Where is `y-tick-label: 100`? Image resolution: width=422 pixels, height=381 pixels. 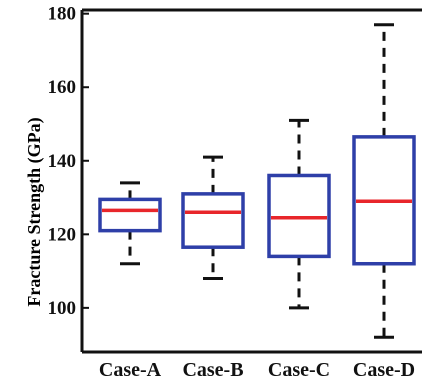 y-tick-label: 100 is located at coordinates (62, 308).